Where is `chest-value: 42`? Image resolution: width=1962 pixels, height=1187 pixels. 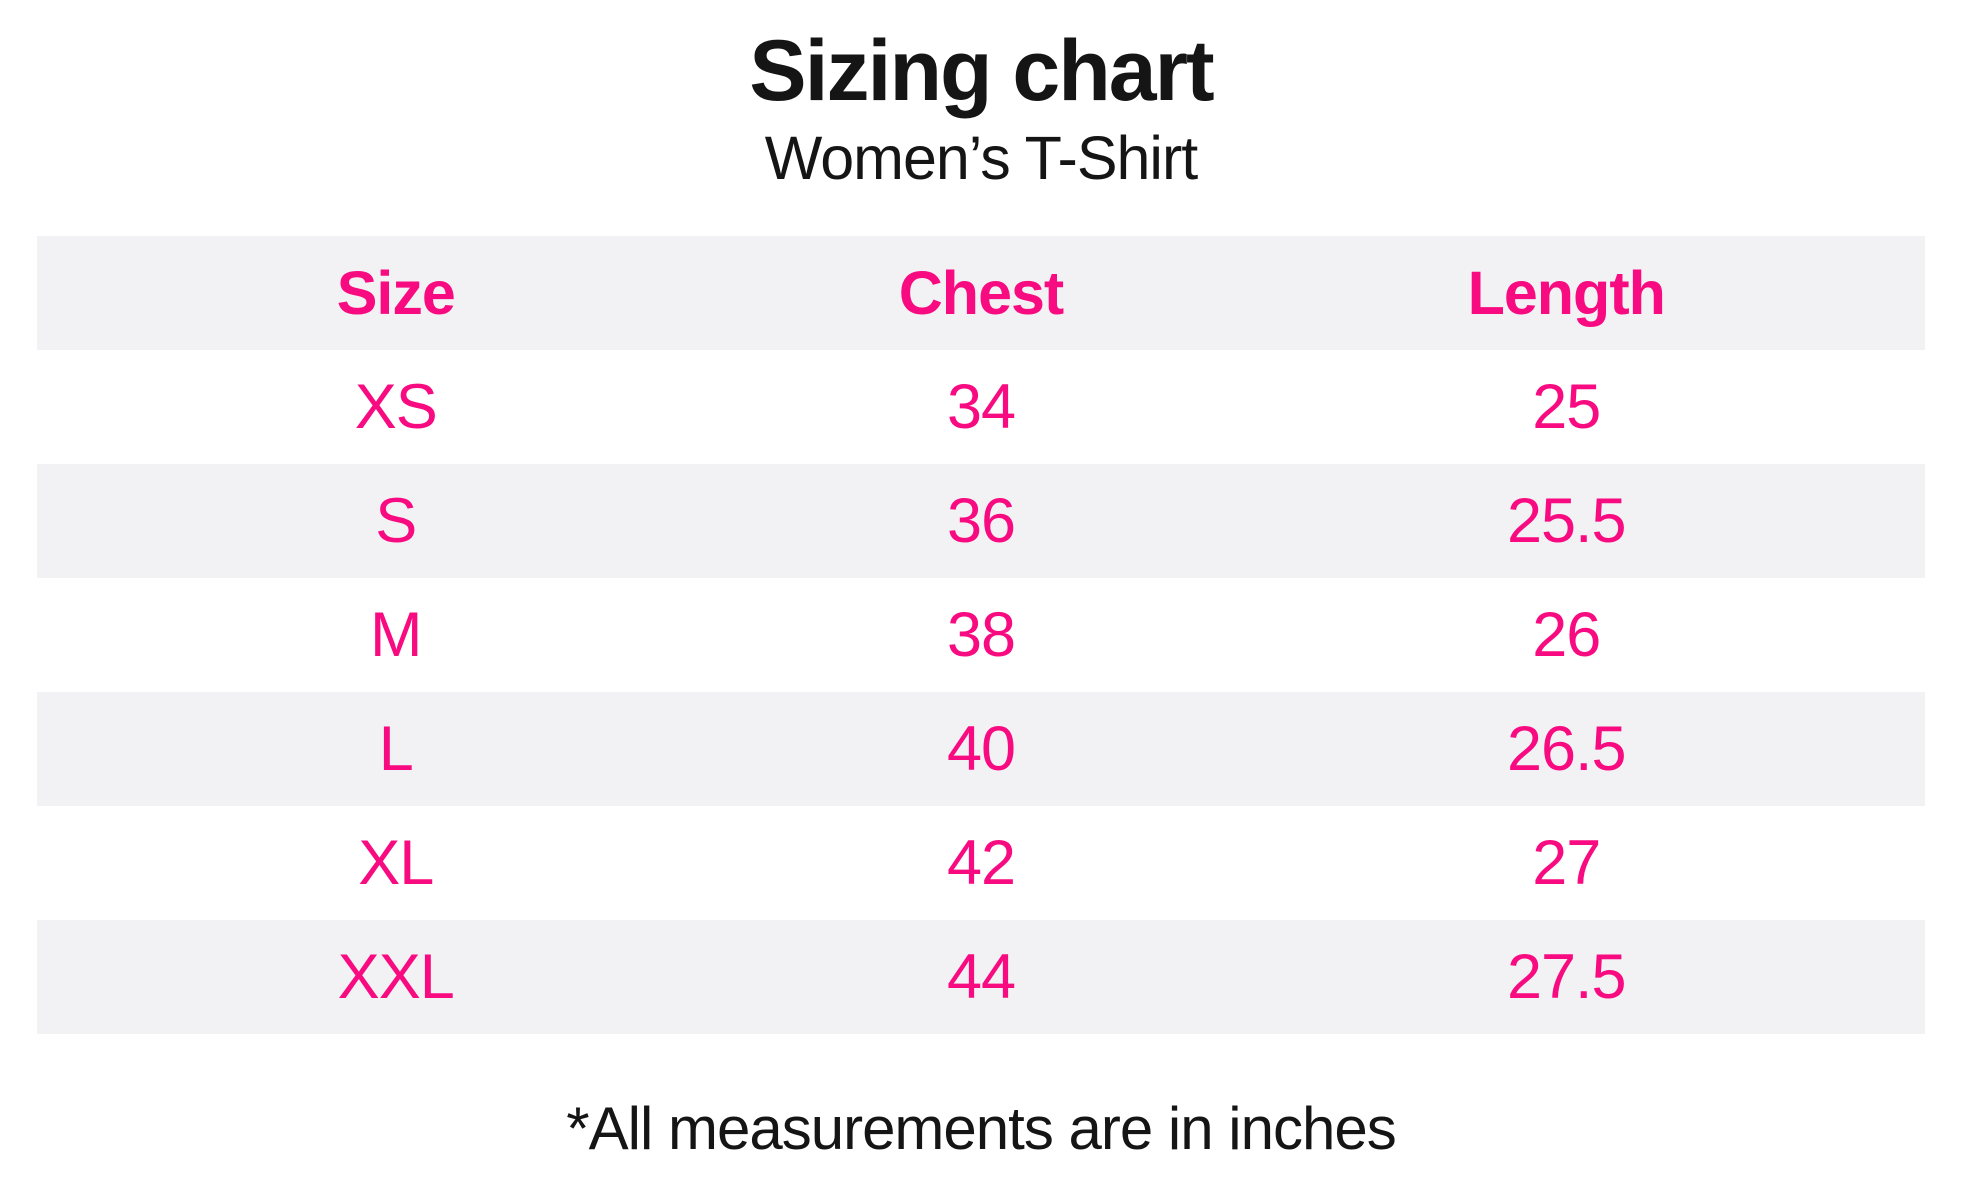 chest-value: 42 is located at coordinates (981, 863).